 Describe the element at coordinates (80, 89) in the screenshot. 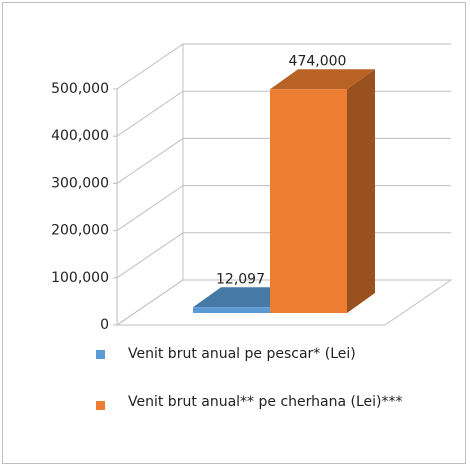

I see `y-tick-label: 500,000` at that location.